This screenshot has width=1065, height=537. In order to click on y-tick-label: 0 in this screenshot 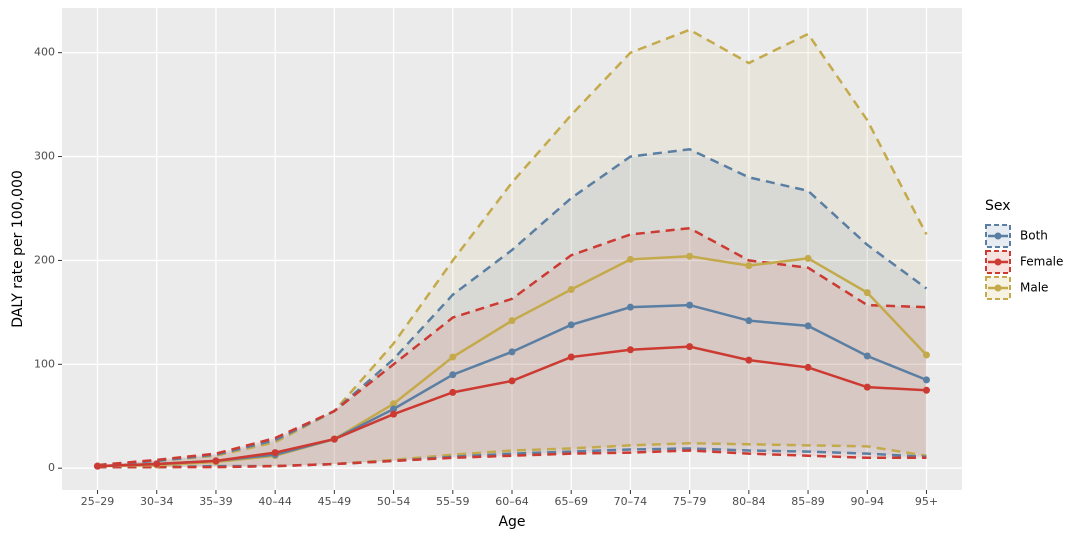, I will do `click(51, 467)`.